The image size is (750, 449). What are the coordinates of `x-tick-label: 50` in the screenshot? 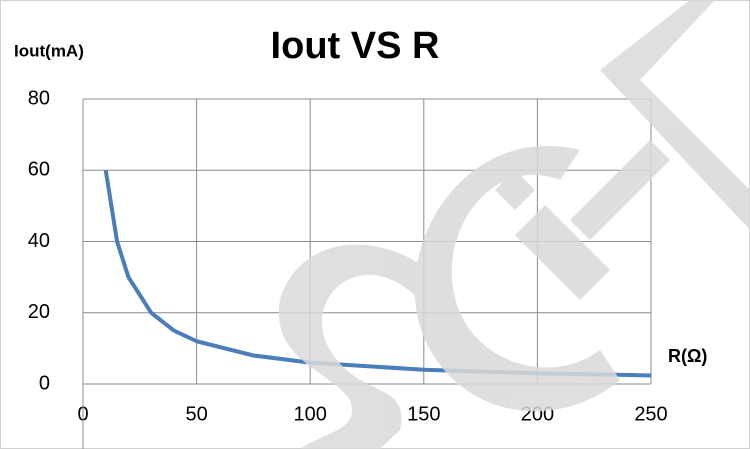 It's located at (196, 414).